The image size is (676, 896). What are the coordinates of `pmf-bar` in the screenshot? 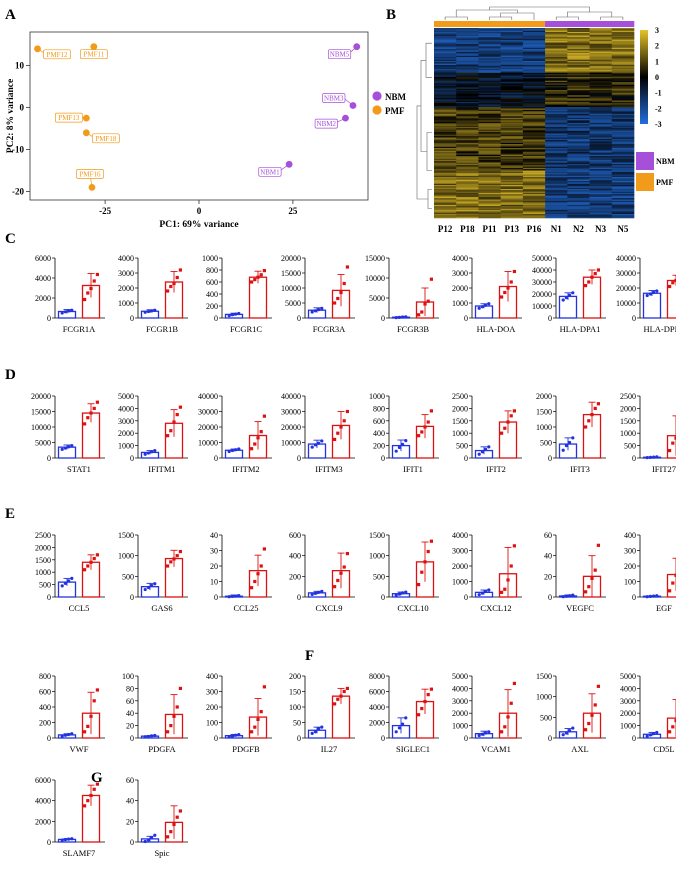 It's located at (671, 447).